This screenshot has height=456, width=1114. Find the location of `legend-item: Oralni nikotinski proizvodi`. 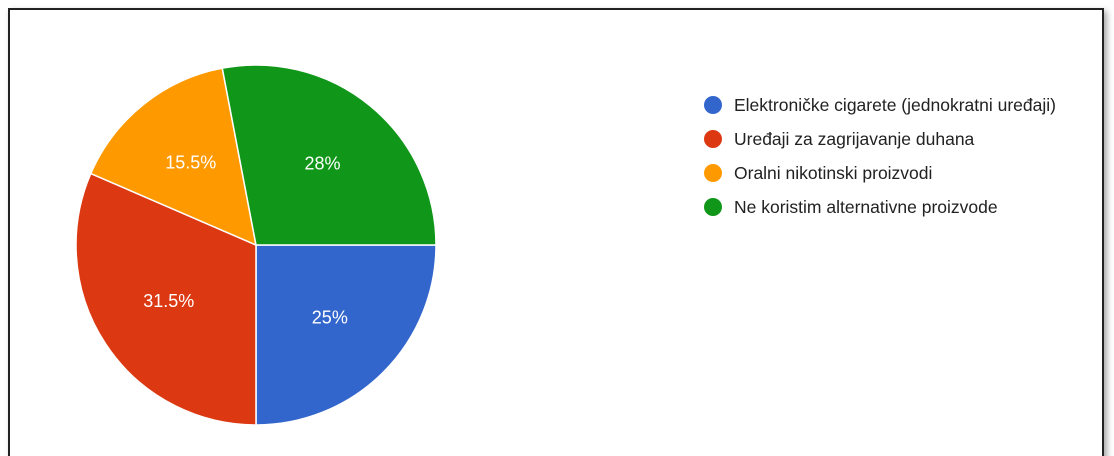

legend-item: Oralni nikotinski proizvodi is located at coordinates (900, 173).